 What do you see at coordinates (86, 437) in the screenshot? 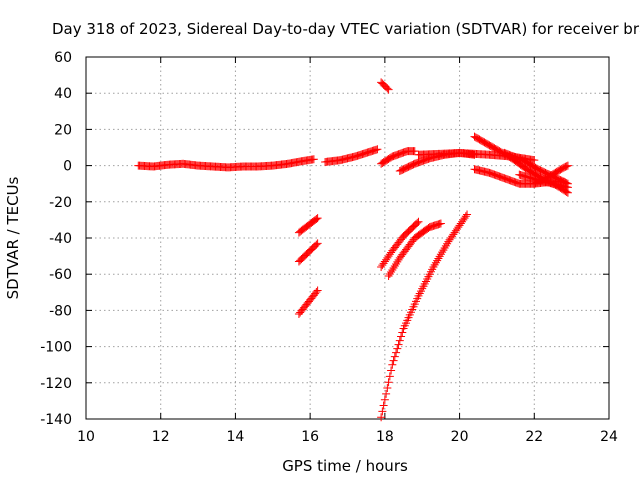
I see `x-tick-label: 10` at bounding box center [86, 437].